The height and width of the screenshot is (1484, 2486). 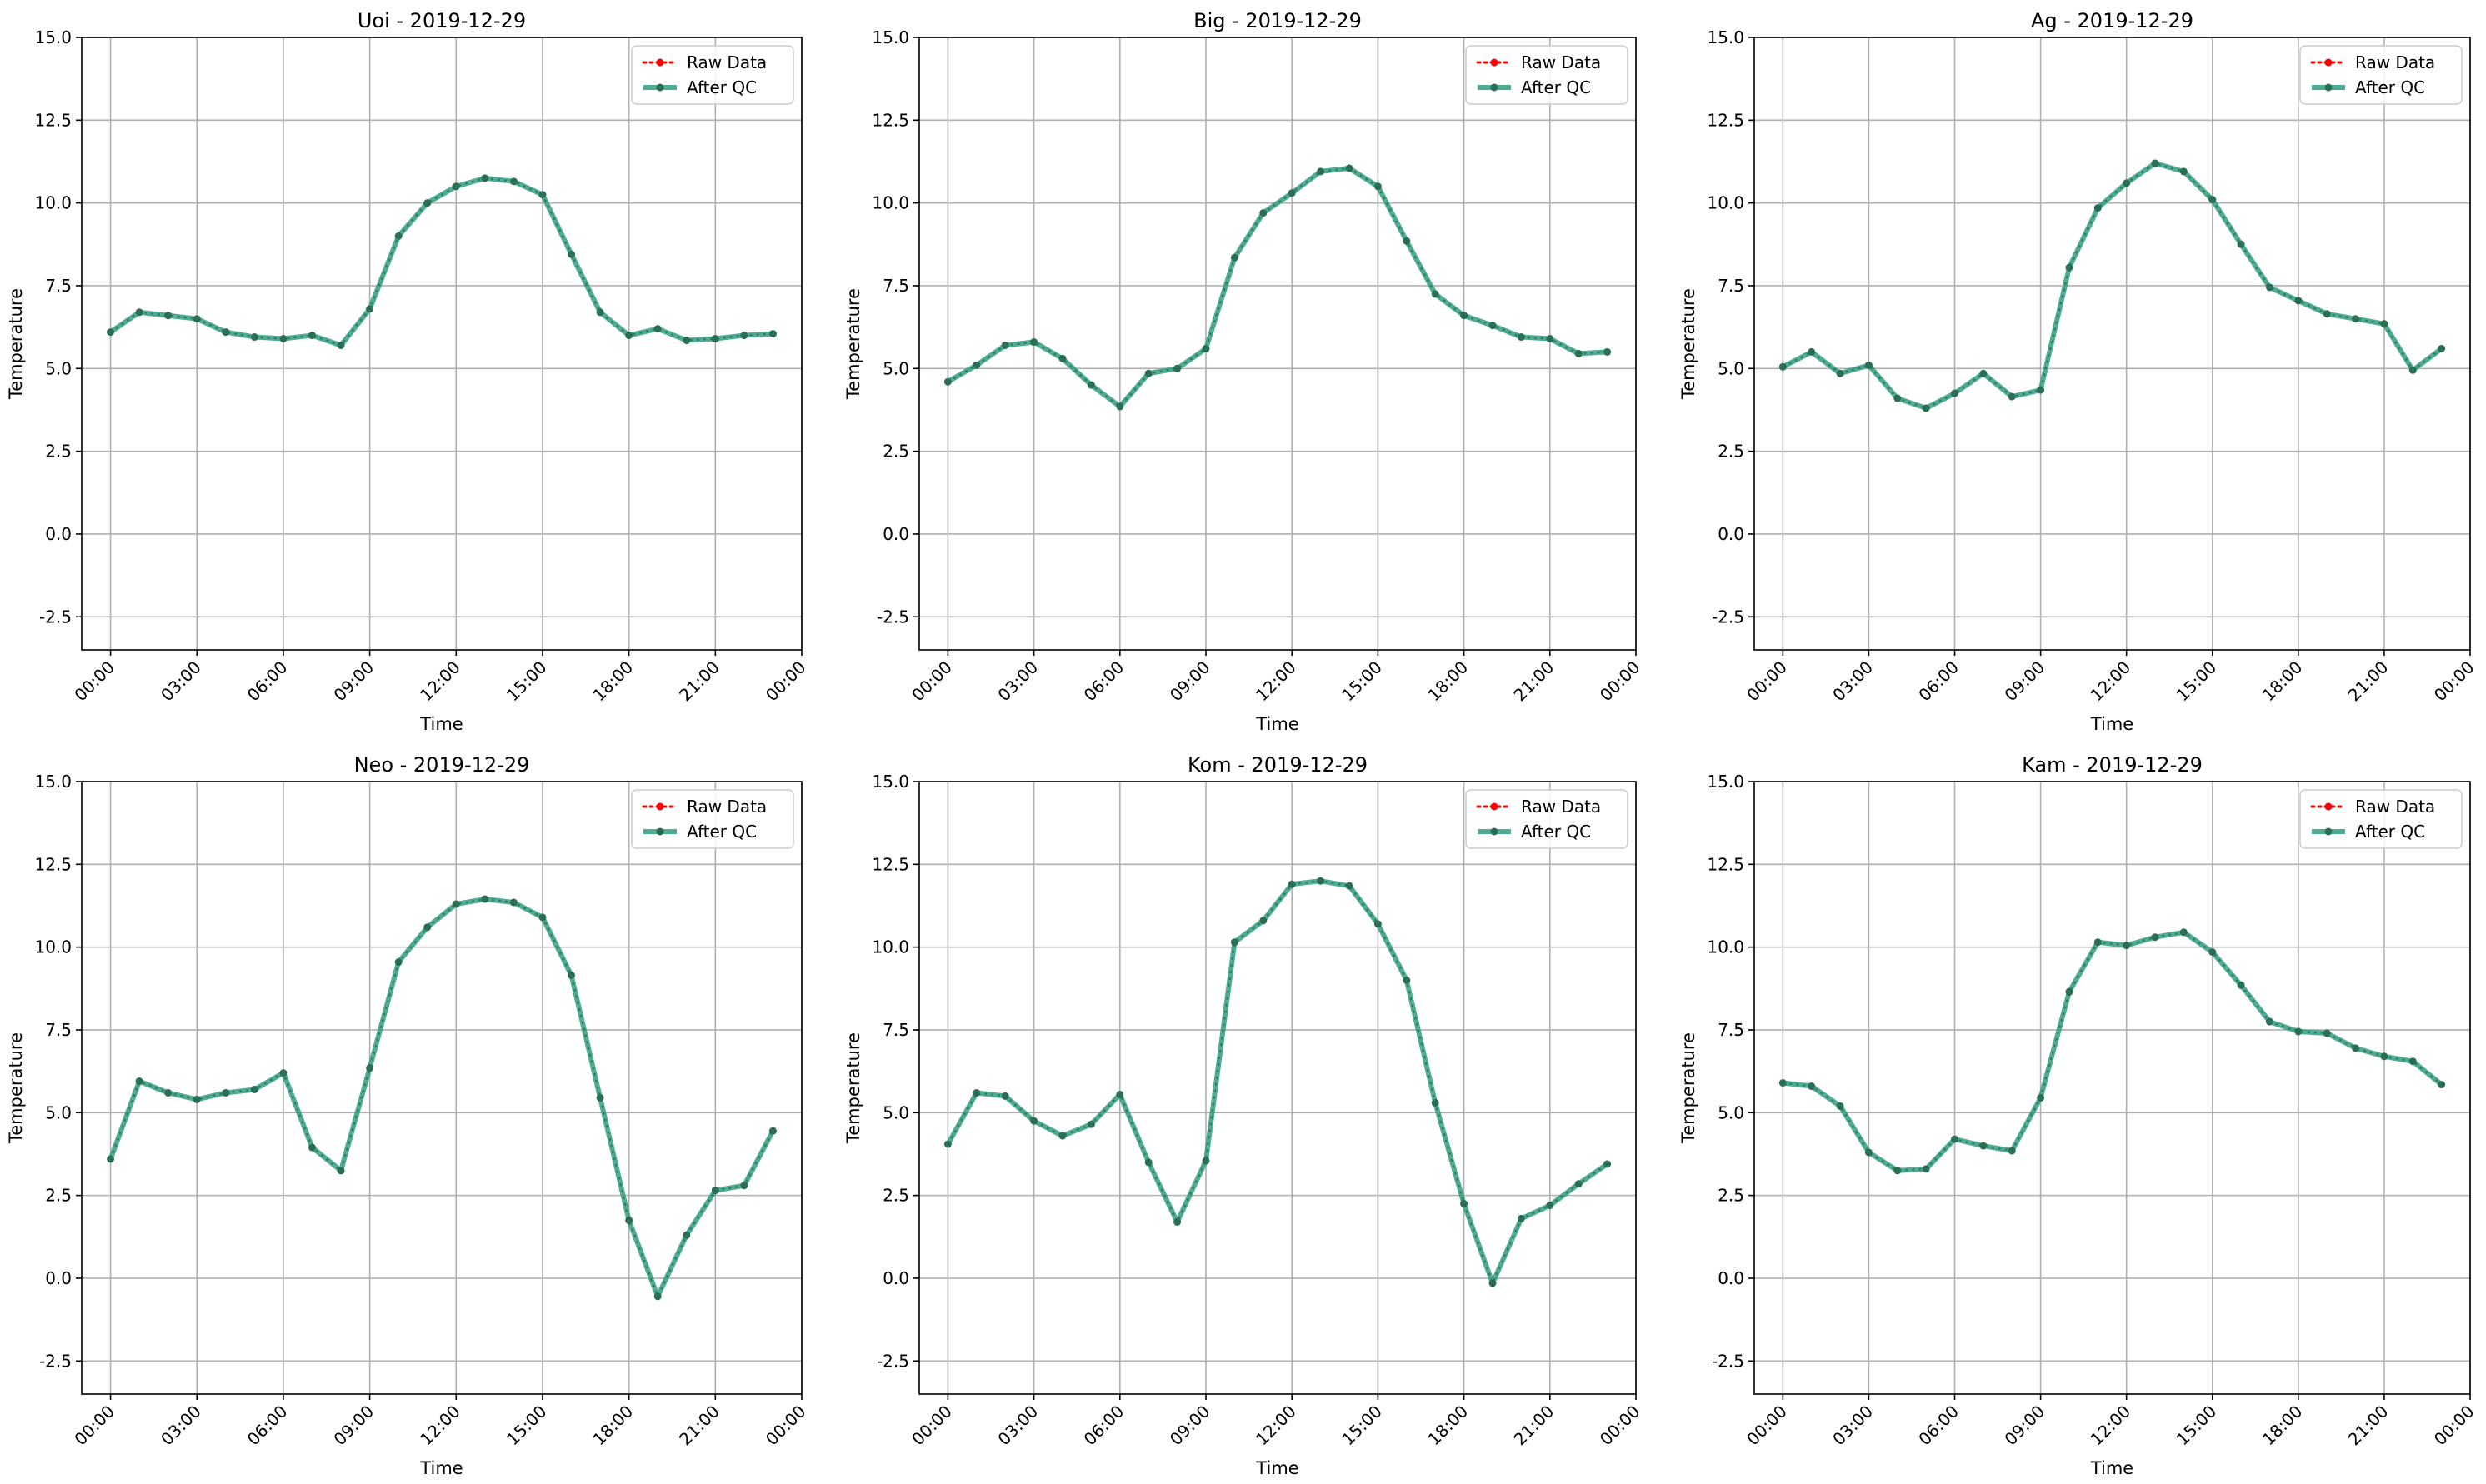 What do you see at coordinates (2282, 681) in the screenshot?
I see `x-tick-label: 18:00` at bounding box center [2282, 681].